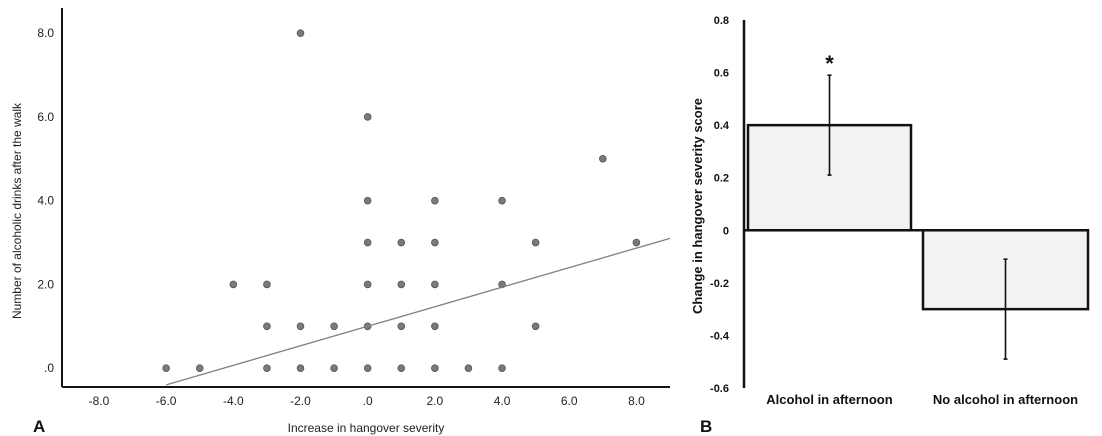  What do you see at coordinates (166, 401) in the screenshot?
I see `x-tick-label: -6.0` at bounding box center [166, 401].